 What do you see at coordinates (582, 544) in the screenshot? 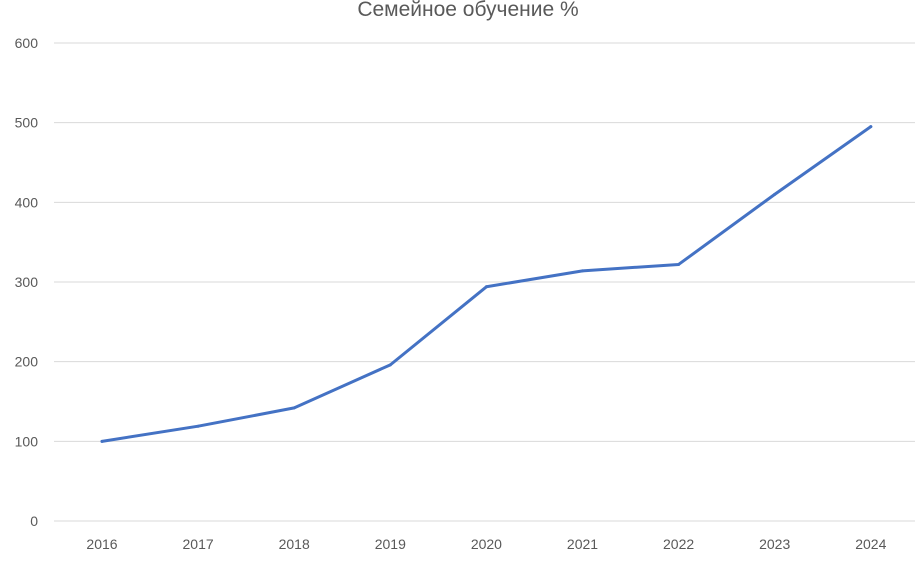
I see `x-tick-label: 2021` at bounding box center [582, 544].